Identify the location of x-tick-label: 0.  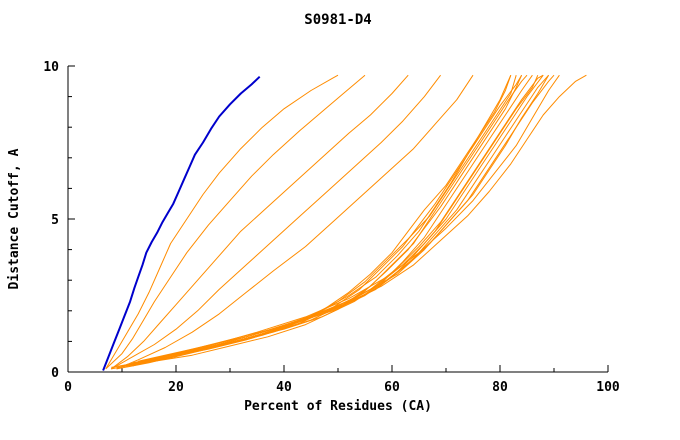
(68, 387).